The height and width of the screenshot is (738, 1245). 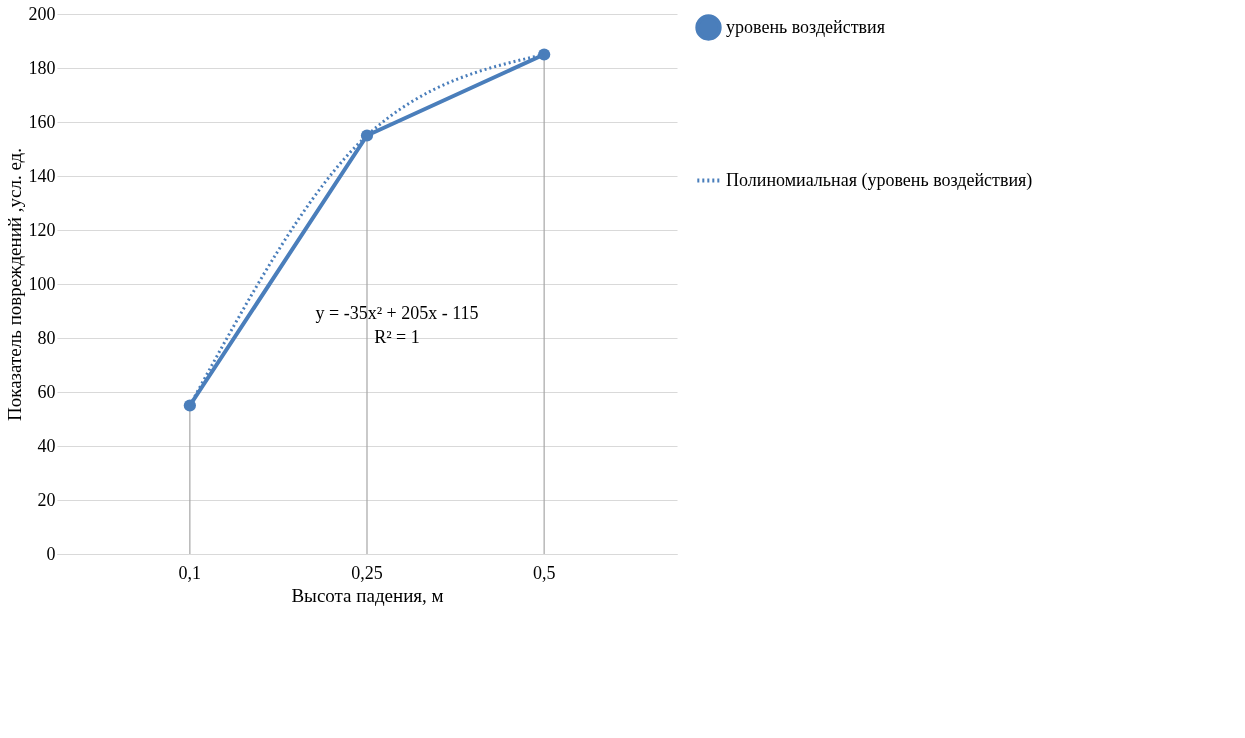 What do you see at coordinates (42, 121) in the screenshot?
I see `y-tick-label: 160` at bounding box center [42, 121].